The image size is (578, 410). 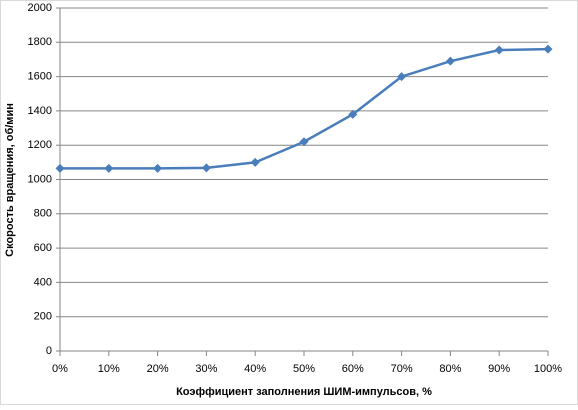 I want to click on y-tick-label: 1200, so click(x=40, y=145).